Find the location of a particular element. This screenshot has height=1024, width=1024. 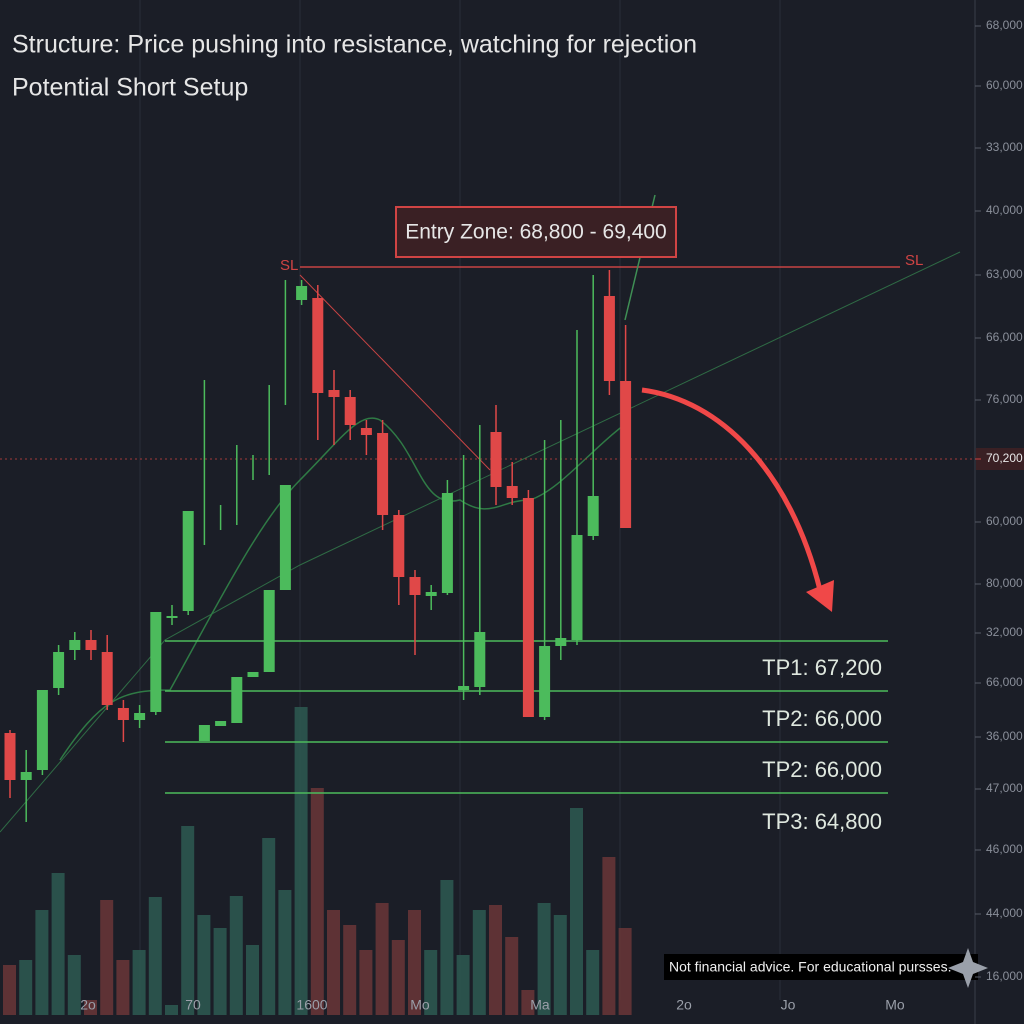

diagonal-line is located at coordinates (395, 372).